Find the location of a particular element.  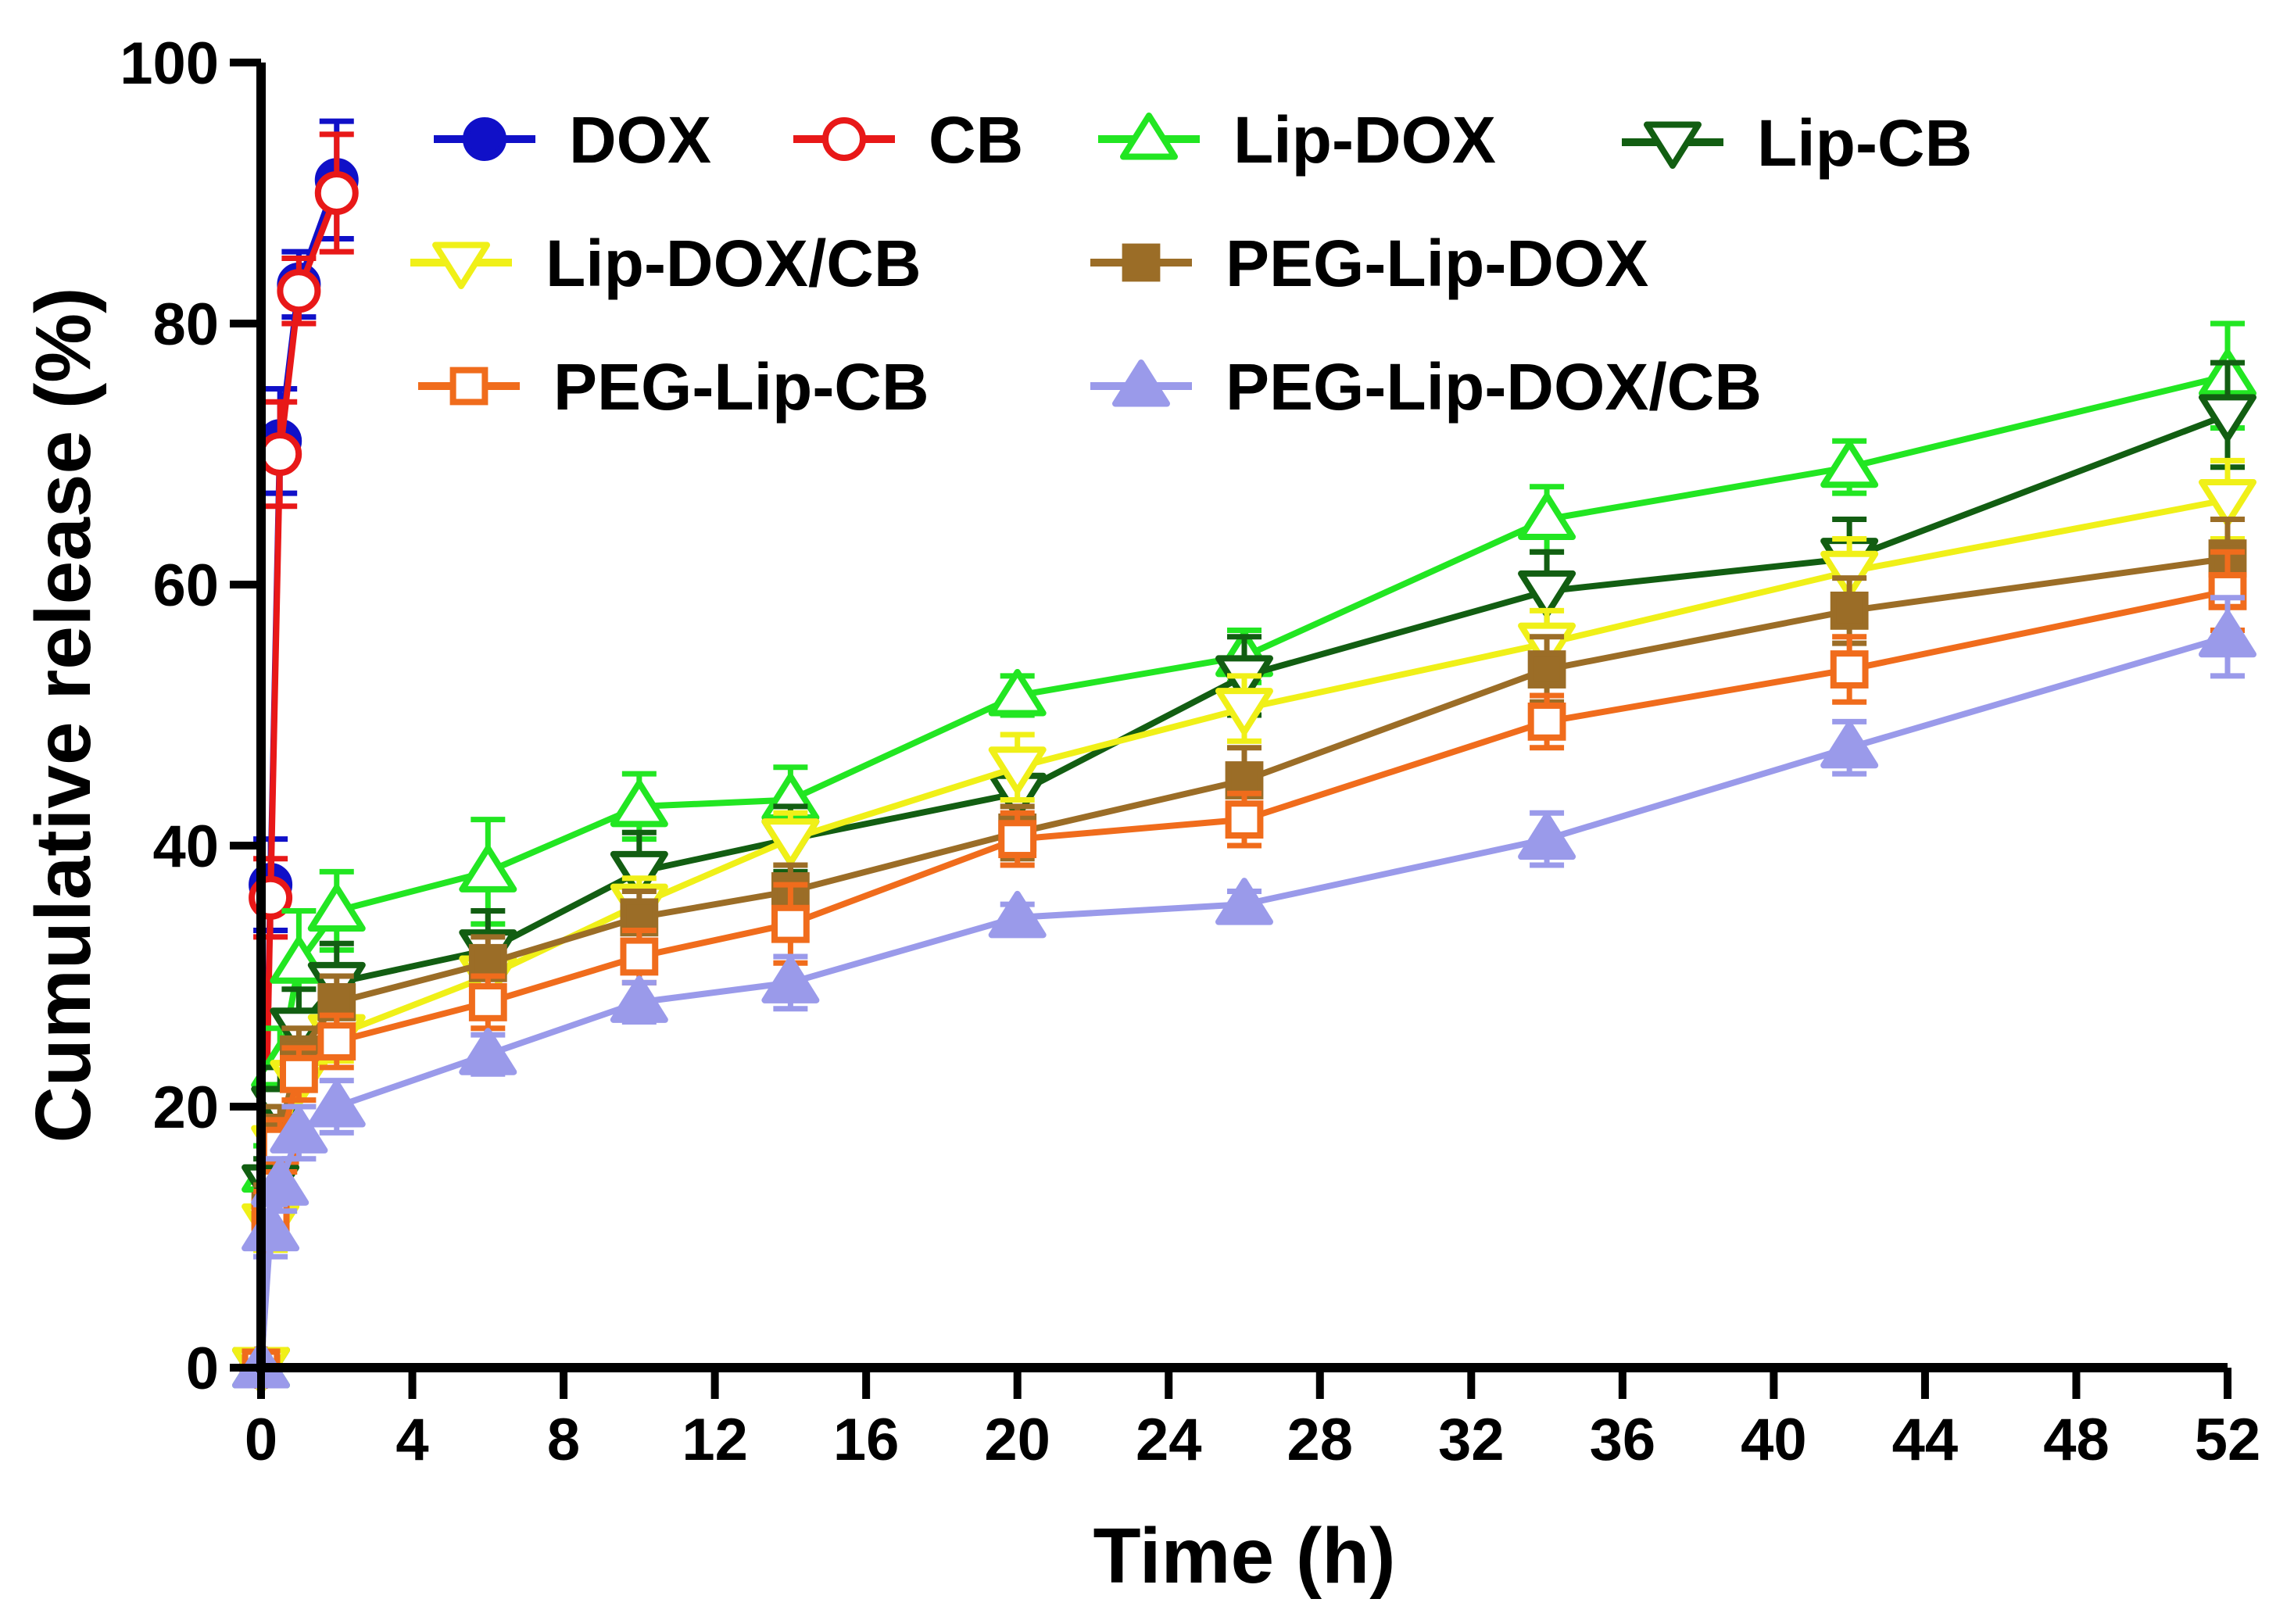

x-tick-label-20: 20 is located at coordinates (1017, 1440).